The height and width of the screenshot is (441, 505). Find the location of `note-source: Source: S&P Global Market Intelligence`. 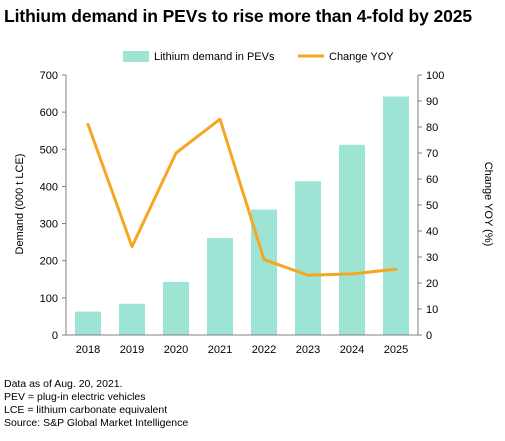

note-source: Source: S&P Global Market Intelligence is located at coordinates (96, 423).